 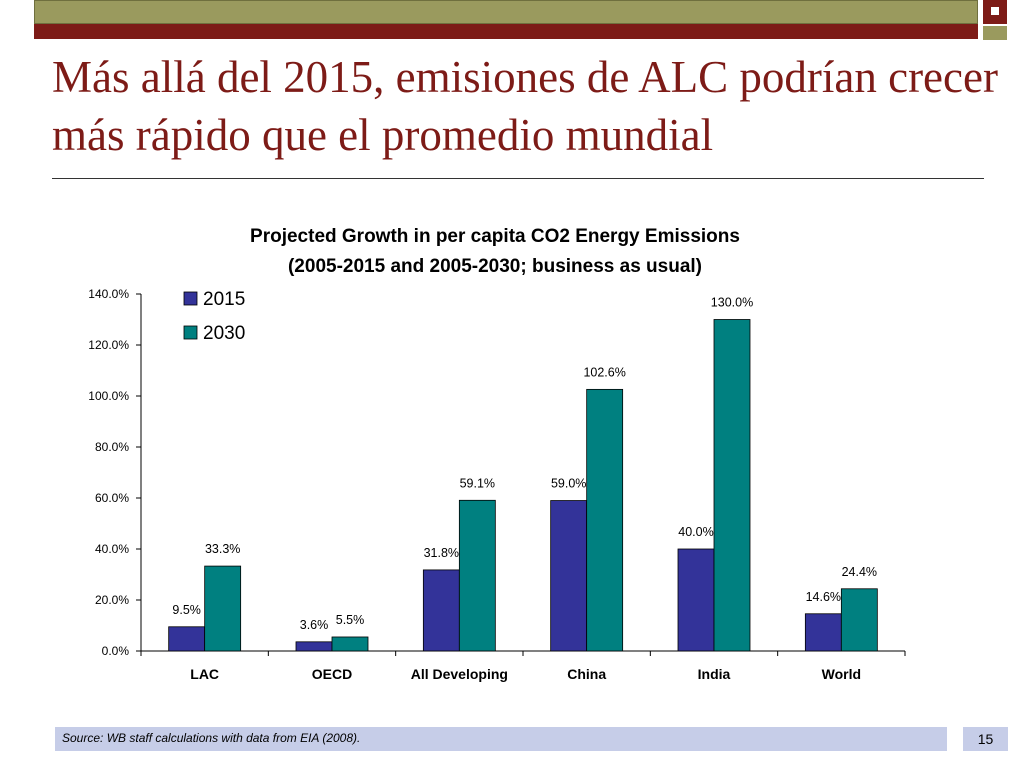 What do you see at coordinates (586, 674) in the screenshot?
I see `x-tick-label: China` at bounding box center [586, 674].